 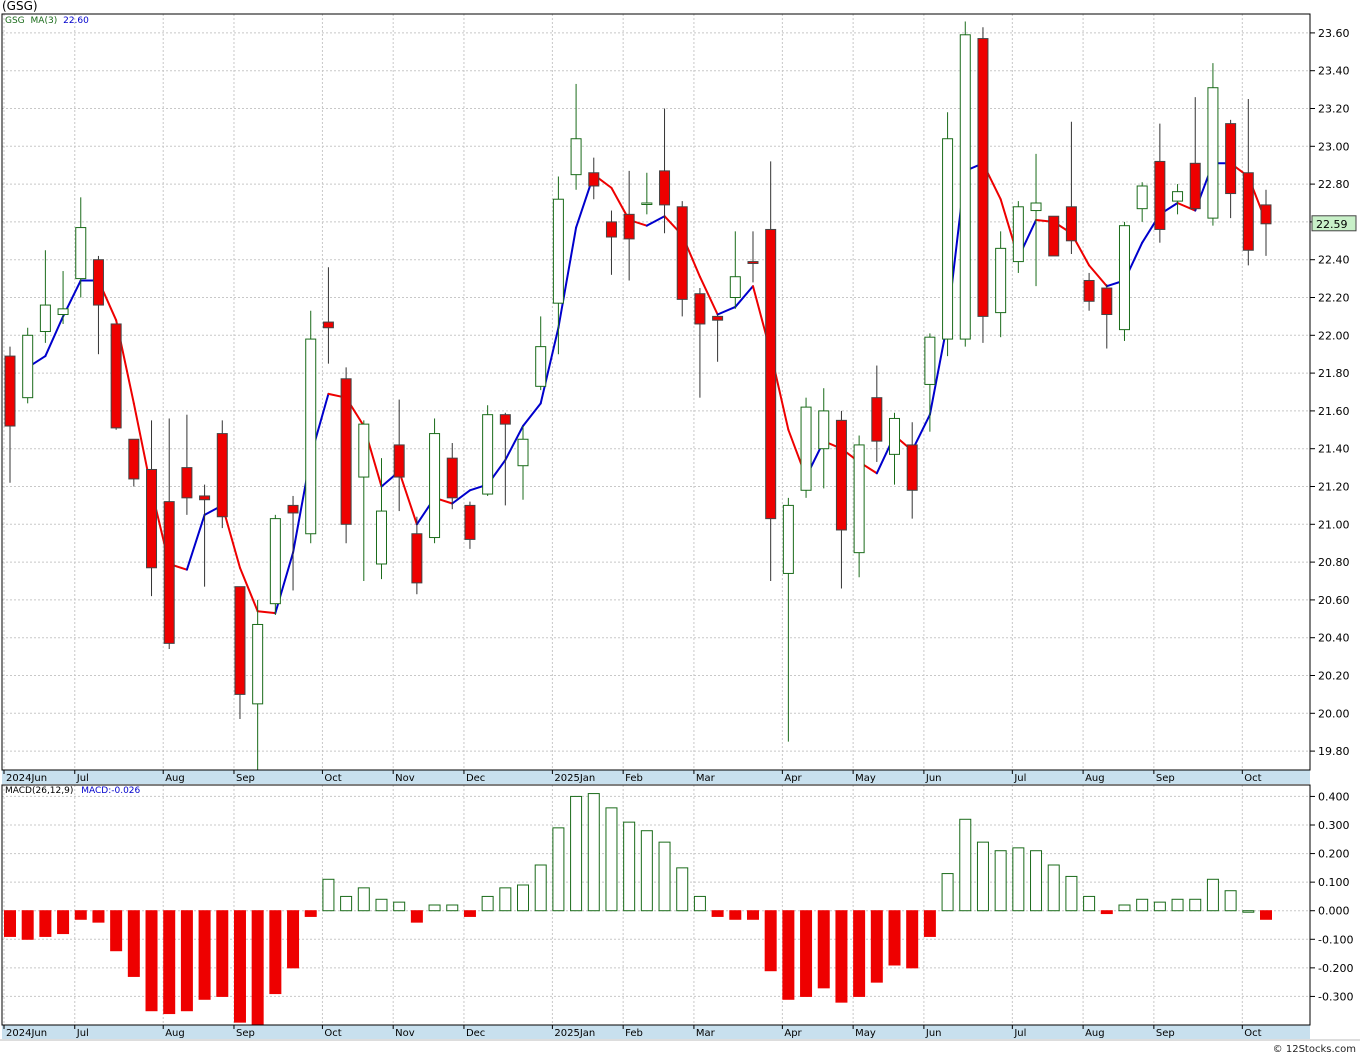 I want to click on y-tick-label: 21.60, so click(x=1334, y=411).